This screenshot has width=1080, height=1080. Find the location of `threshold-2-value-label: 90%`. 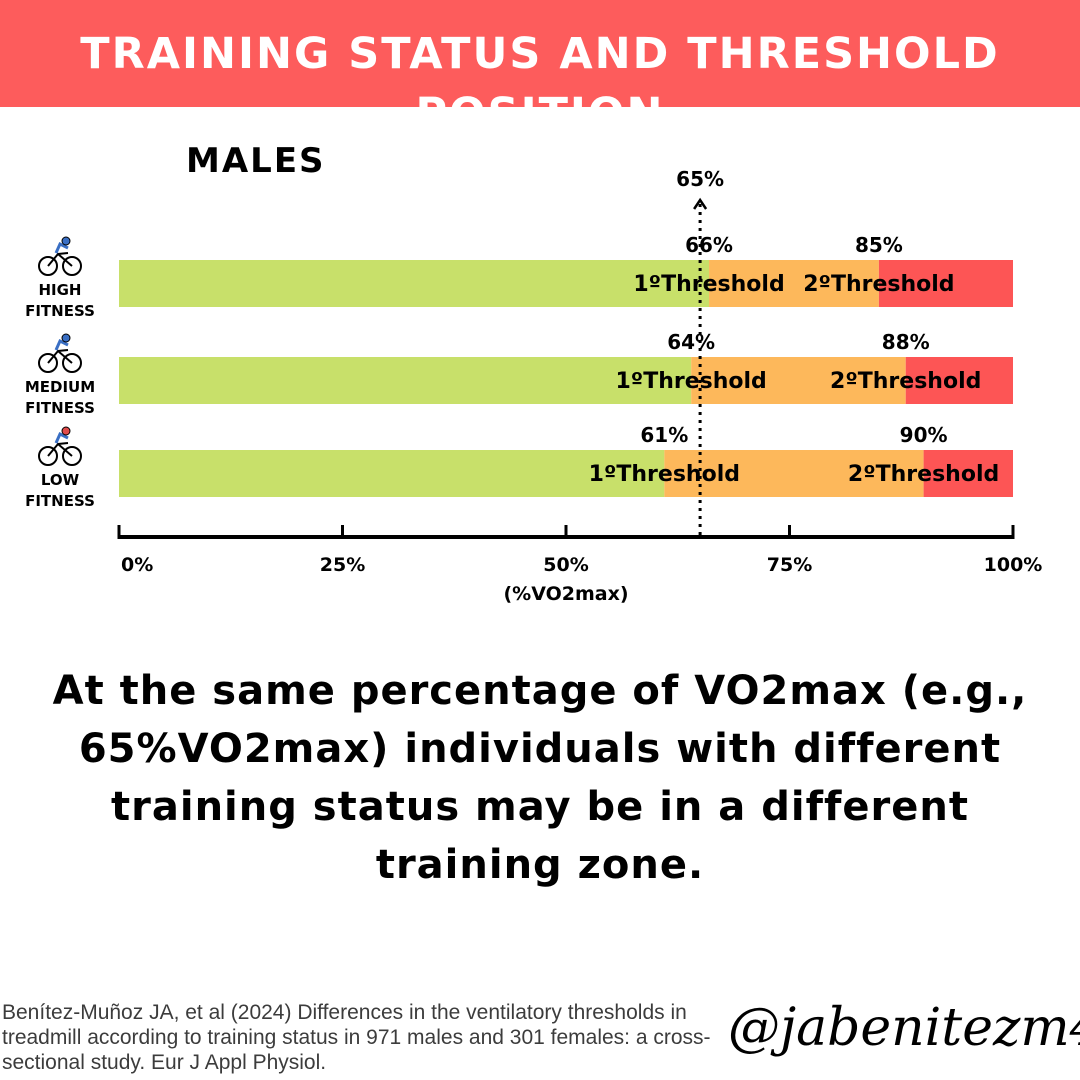

threshold-2-value-label: 90% is located at coordinates (924, 435).